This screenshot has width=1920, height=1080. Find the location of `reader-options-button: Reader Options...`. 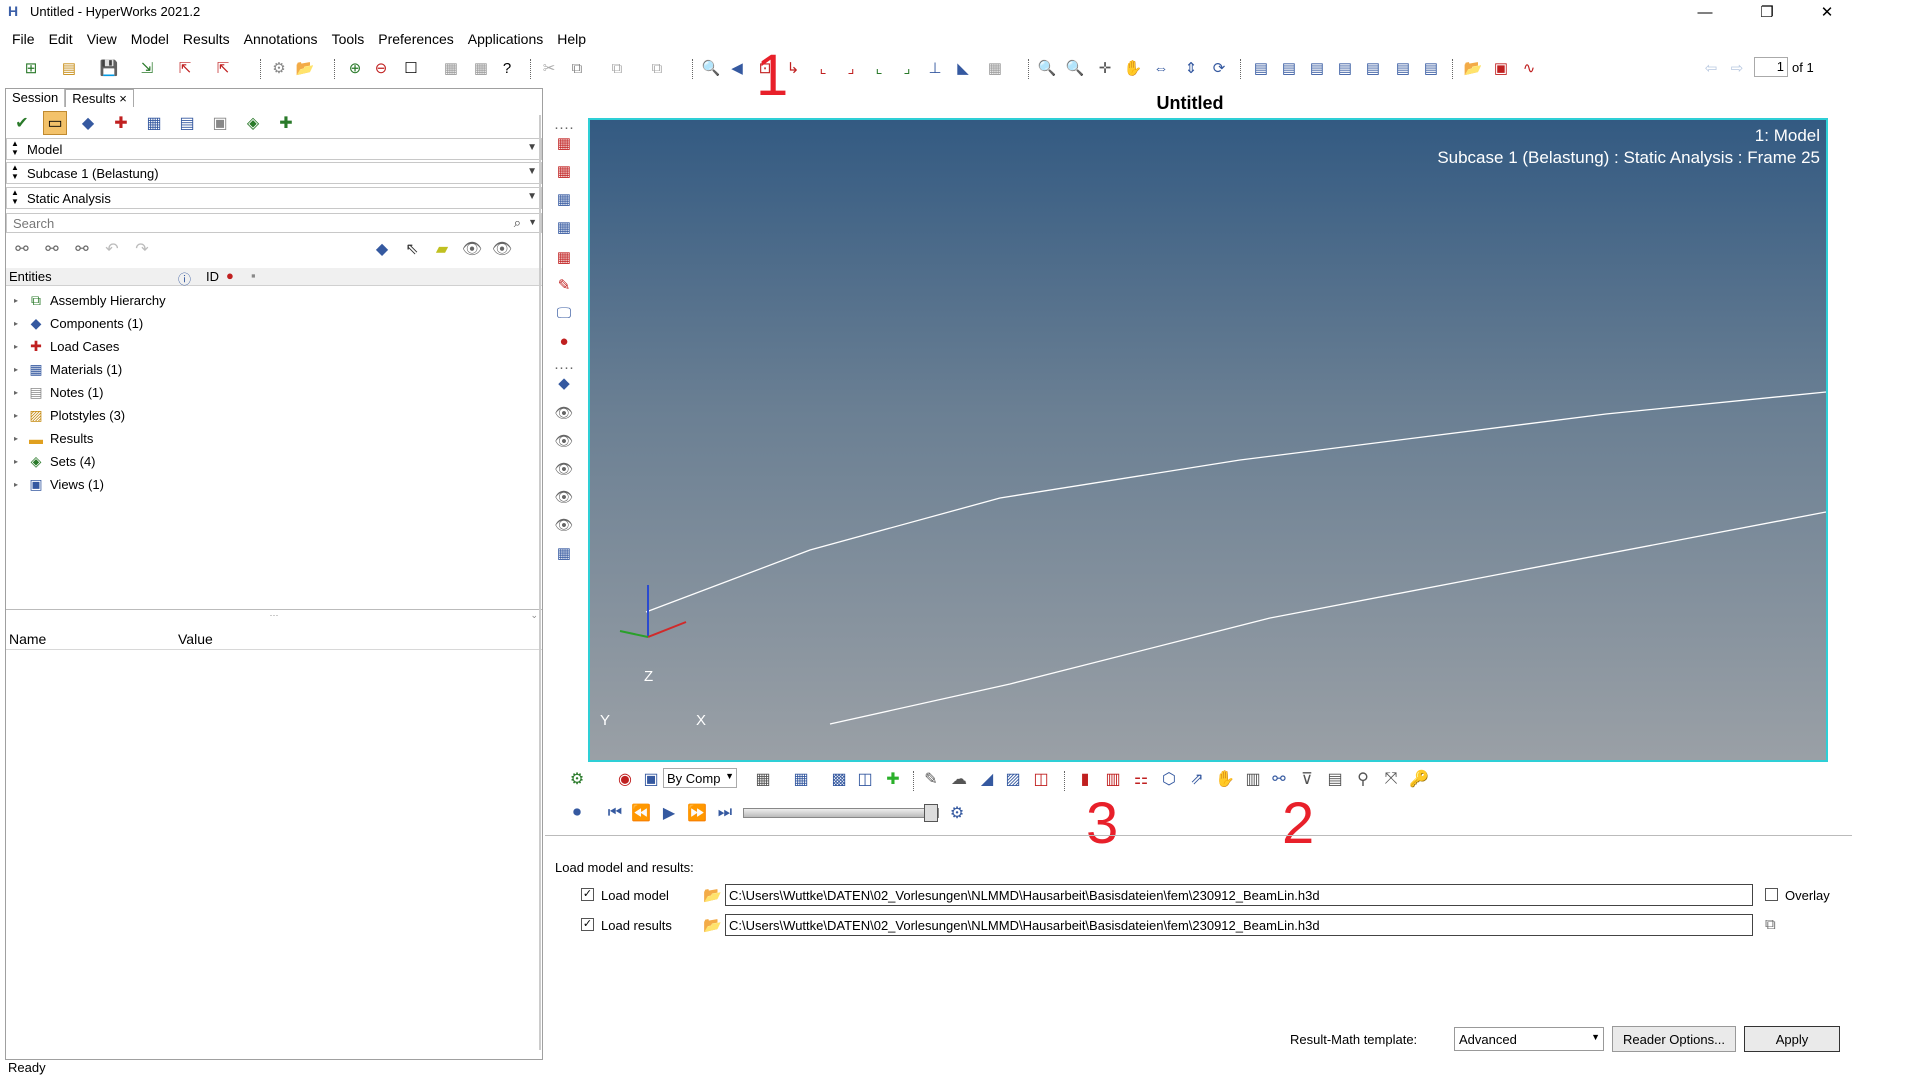

reader-options-button: Reader Options... is located at coordinates (1674, 1039).